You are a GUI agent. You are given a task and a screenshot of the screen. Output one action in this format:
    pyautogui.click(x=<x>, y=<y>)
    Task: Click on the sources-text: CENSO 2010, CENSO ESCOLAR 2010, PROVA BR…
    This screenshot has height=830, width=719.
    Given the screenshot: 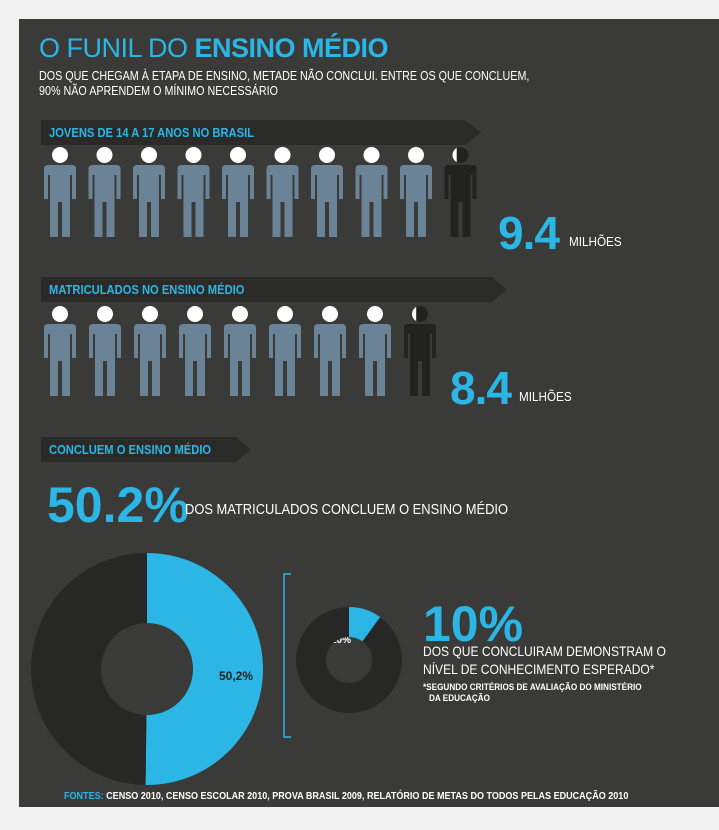 What is the action you would take?
    pyautogui.click(x=366, y=796)
    